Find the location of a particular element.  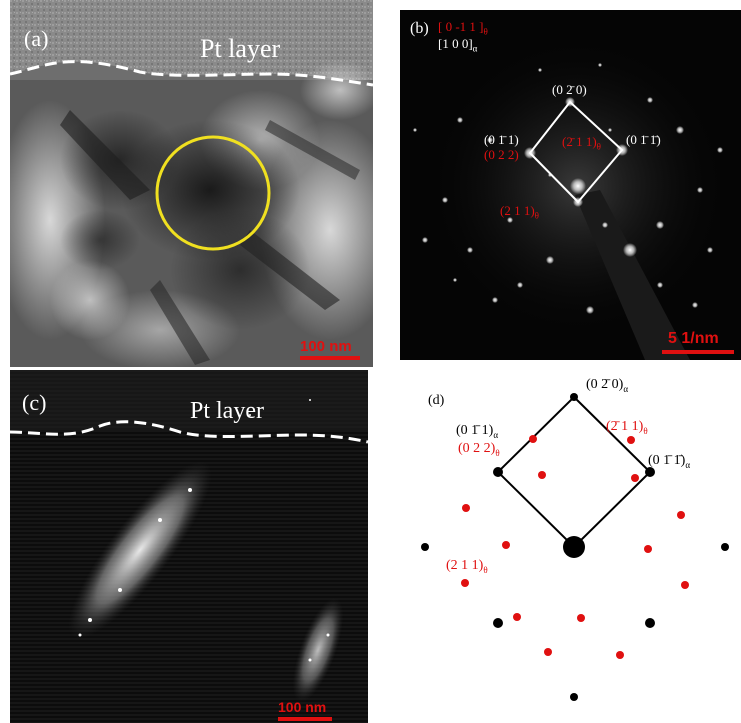

scale-label-a: 100 nm is located at coordinates (326, 346).